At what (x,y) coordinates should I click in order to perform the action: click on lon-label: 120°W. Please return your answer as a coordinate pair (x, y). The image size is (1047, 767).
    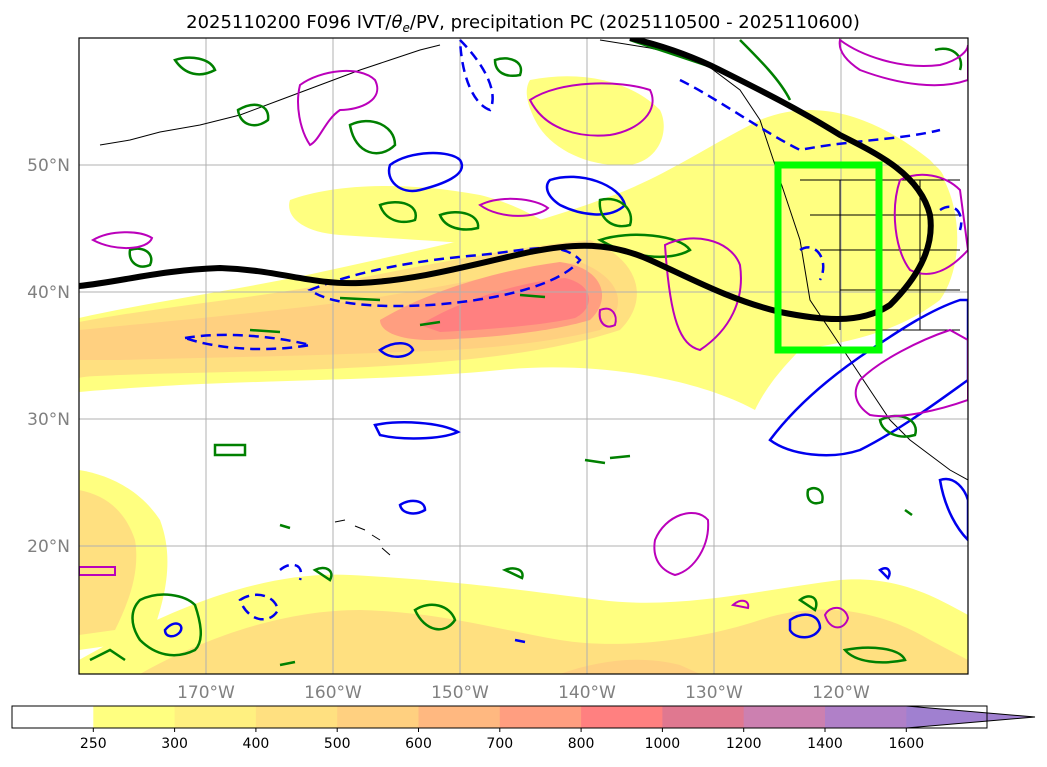
    Looking at the image, I should click on (841, 693).